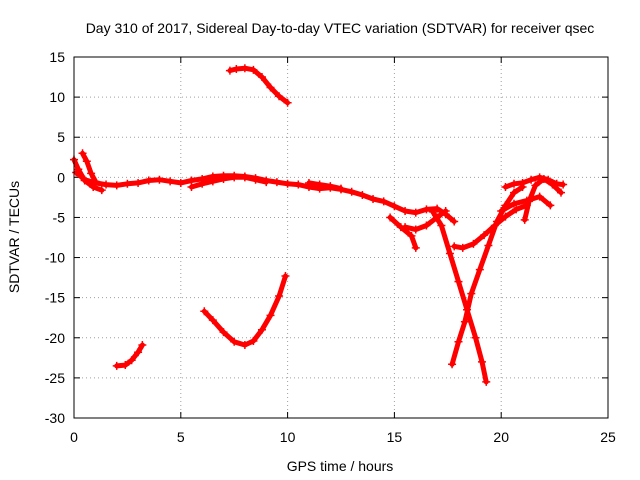 The width and height of the screenshot is (640, 480). What do you see at coordinates (59, 217) in the screenshot?
I see `y-tick-label: -5` at bounding box center [59, 217].